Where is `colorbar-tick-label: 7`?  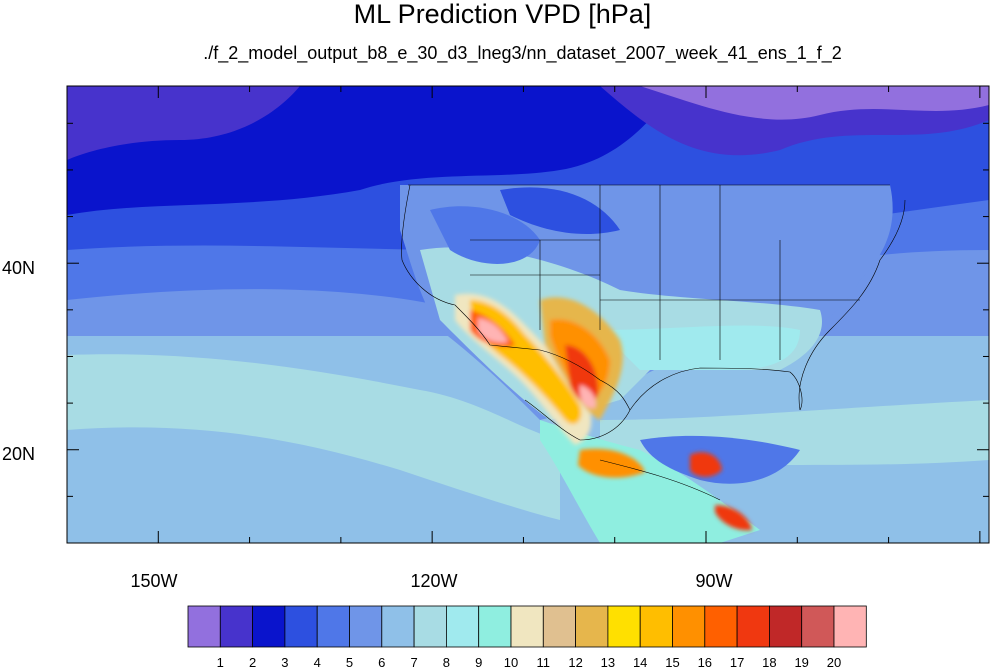 colorbar-tick-label: 7 is located at coordinates (414, 662).